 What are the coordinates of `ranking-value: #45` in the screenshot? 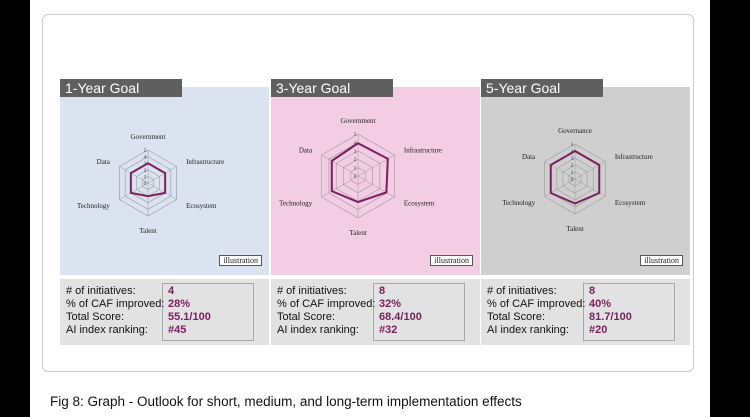 It's located at (177, 330).